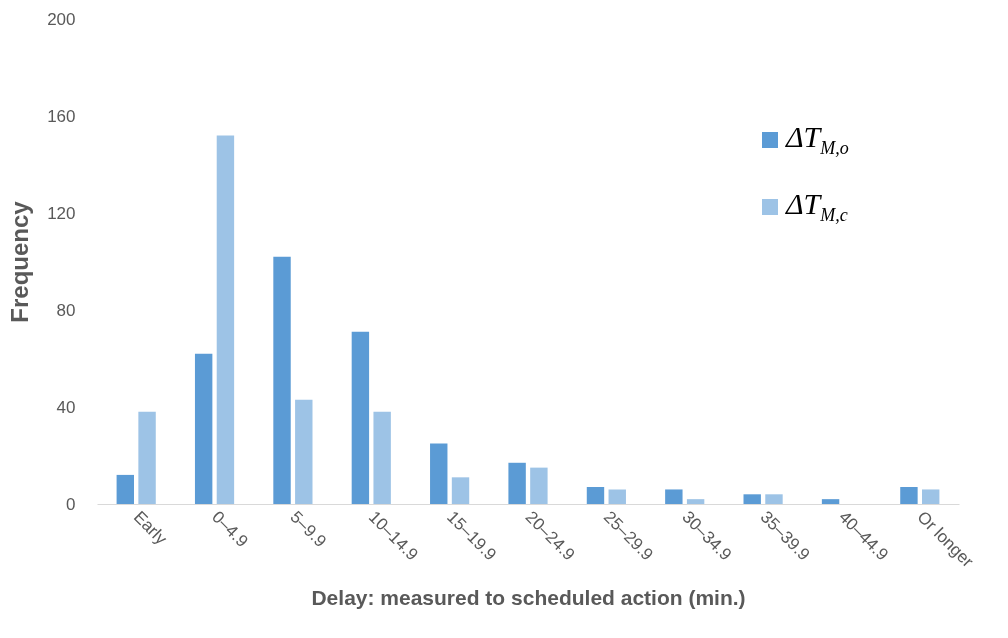 The image size is (1008, 638). What do you see at coordinates (71, 504) in the screenshot?
I see `y-tick-label: 0` at bounding box center [71, 504].